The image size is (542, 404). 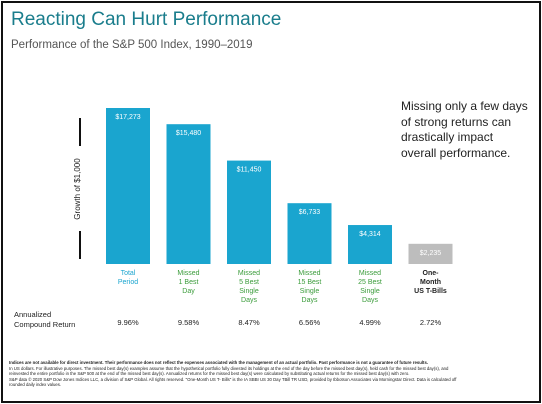 I want to click on y-axis-label: Growth of $1,000, so click(x=77, y=189).